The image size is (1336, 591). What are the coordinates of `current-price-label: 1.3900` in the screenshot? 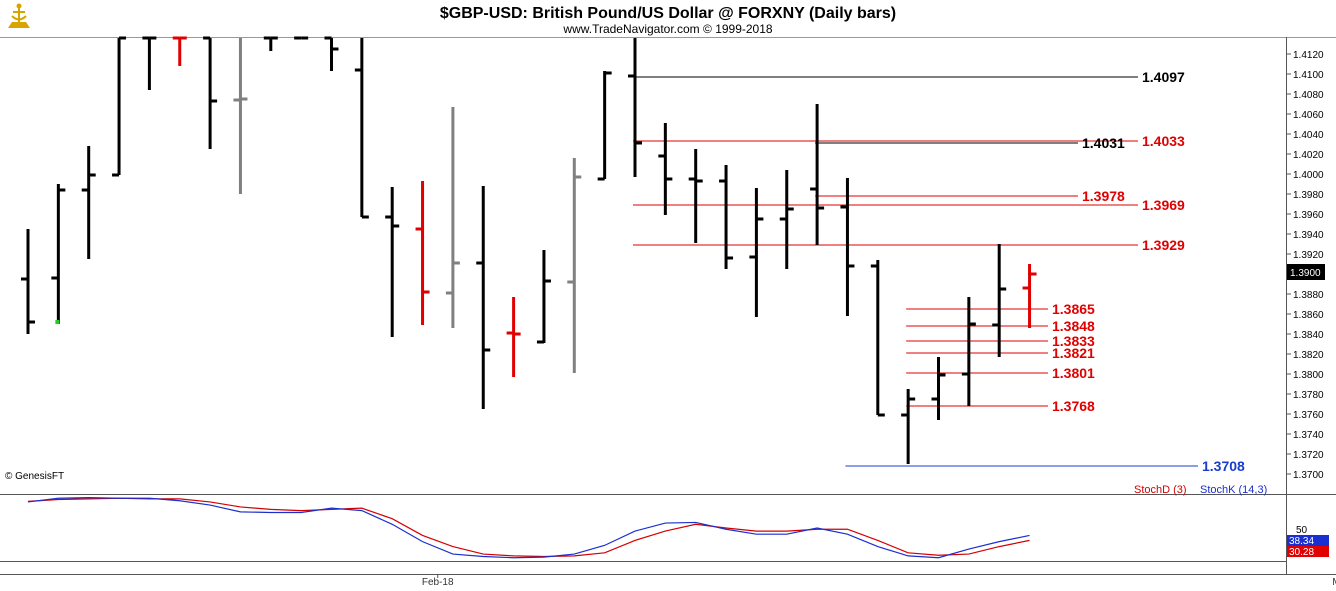 It's located at (1305, 273).